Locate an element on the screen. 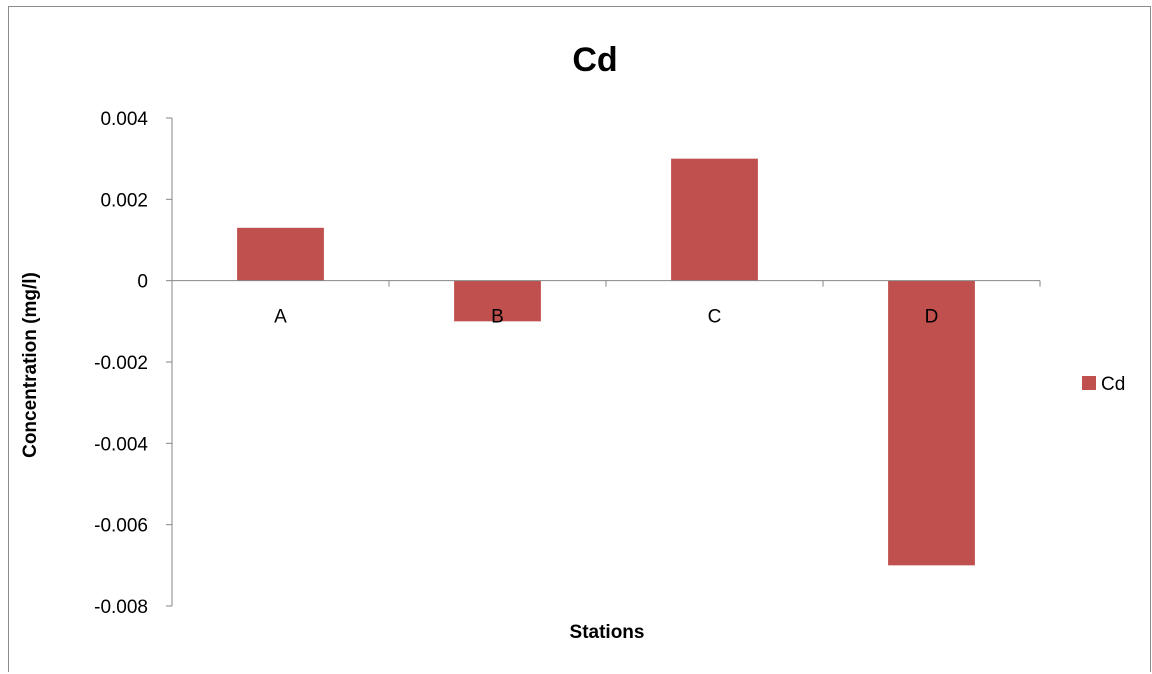  x-tick-label: A is located at coordinates (280, 317).